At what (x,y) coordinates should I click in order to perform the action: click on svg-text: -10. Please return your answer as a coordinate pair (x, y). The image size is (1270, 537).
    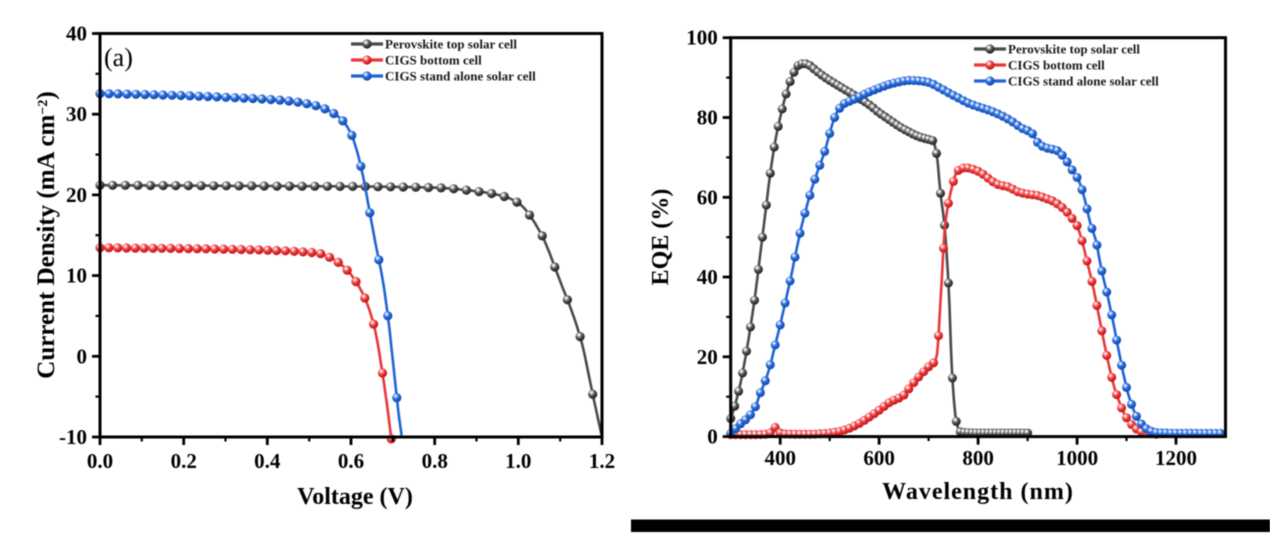
    Looking at the image, I should click on (73, 437).